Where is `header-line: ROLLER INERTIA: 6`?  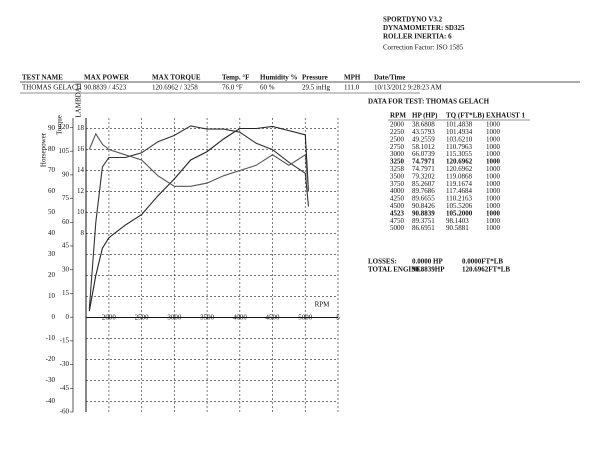
header-line: ROLLER INERTIA: 6 is located at coordinates (417, 37).